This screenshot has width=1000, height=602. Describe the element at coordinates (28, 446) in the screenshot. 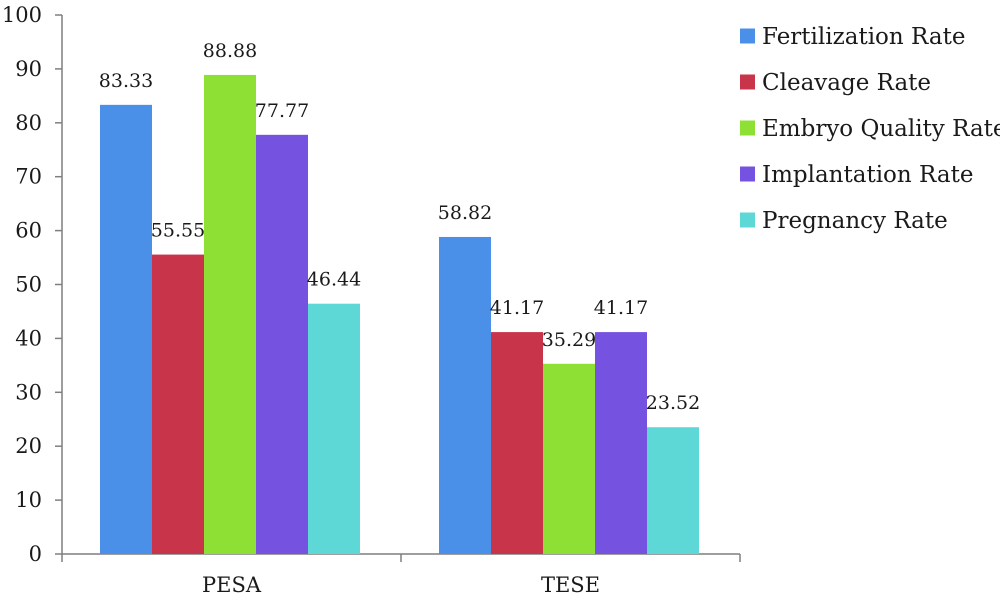

I see `y-tick-label: 20` at that location.